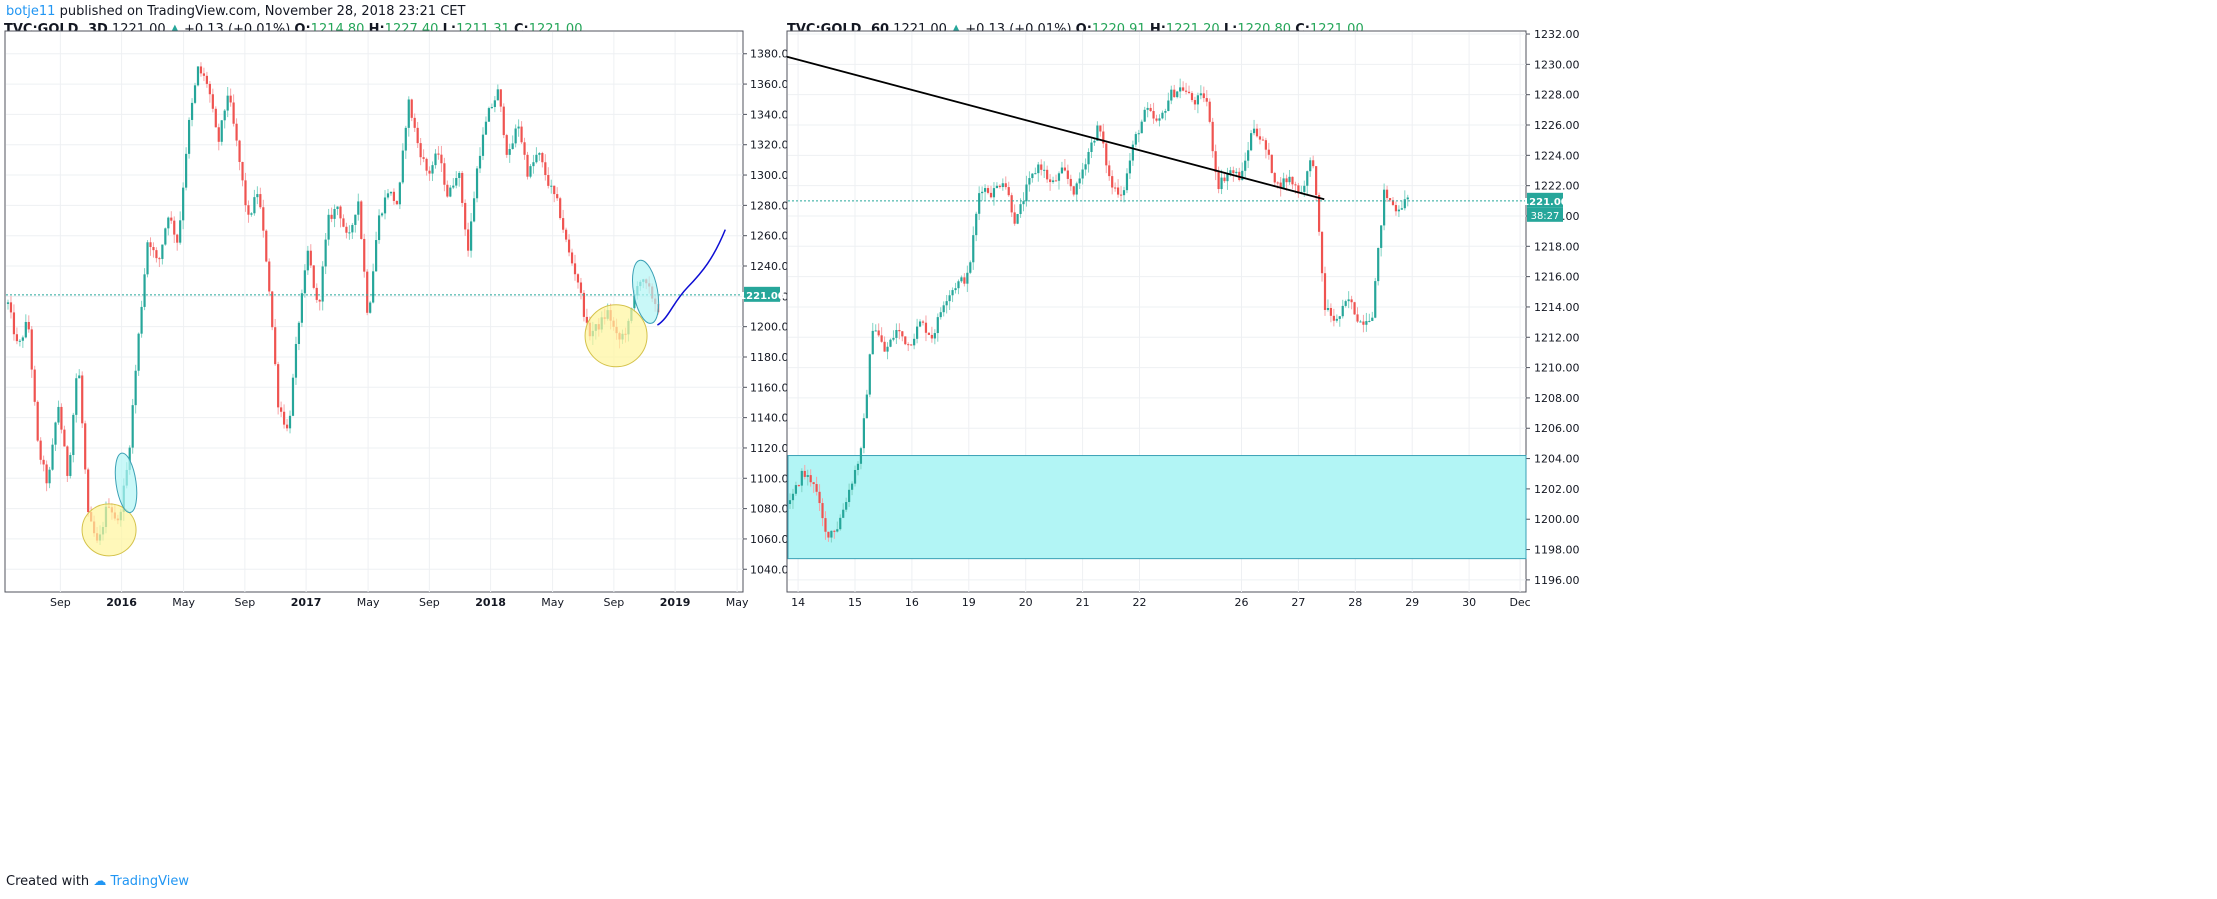 This screenshot has width=2217, height=899. Describe the element at coordinates (1557, 155) in the screenshot. I see `right-y-tick-label: 1224.00` at that location.